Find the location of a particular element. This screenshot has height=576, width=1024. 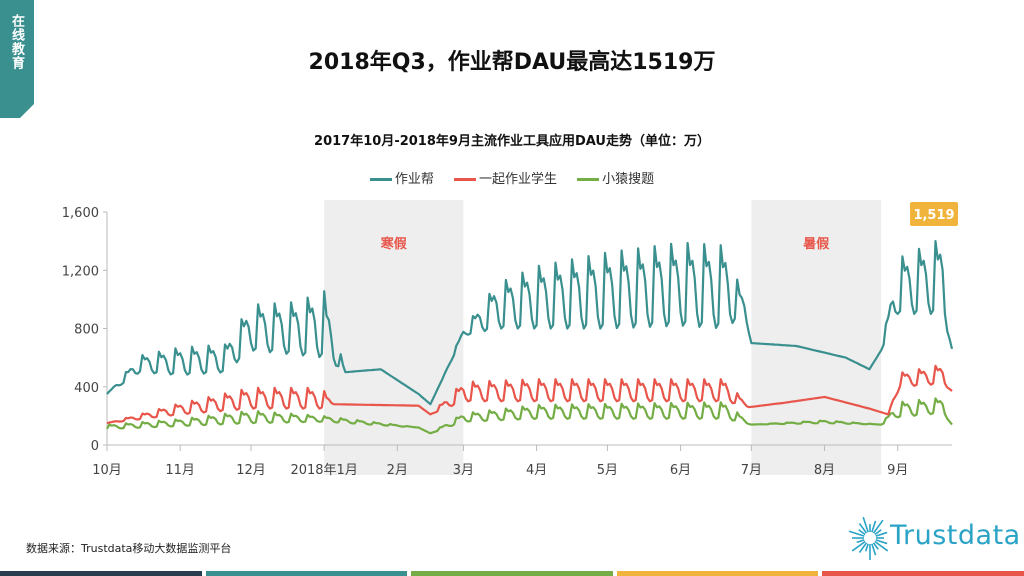

section-tab-label: 在线教育 is located at coordinates (16, 42).